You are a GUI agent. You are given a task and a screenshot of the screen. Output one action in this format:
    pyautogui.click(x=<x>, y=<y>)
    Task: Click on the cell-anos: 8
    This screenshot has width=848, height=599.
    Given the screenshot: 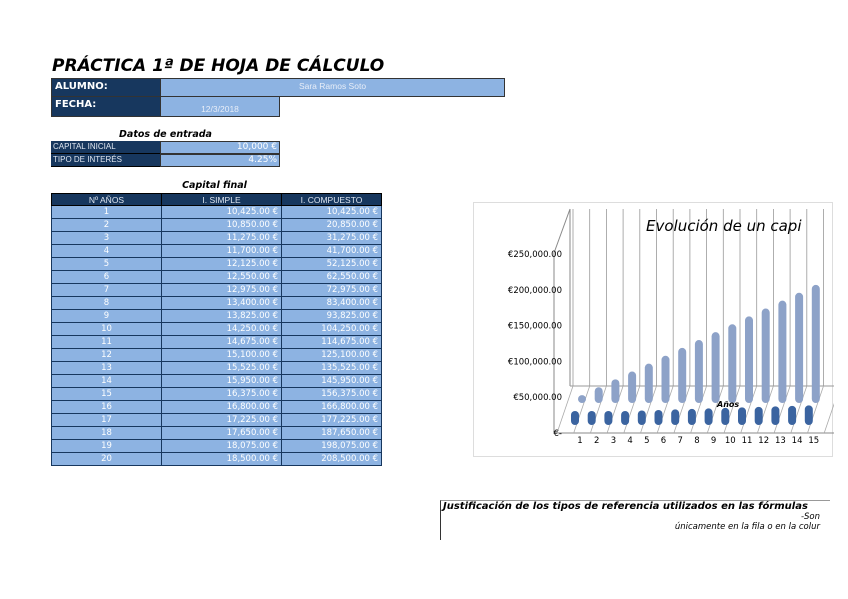 What is the action you would take?
    pyautogui.click(x=106, y=303)
    